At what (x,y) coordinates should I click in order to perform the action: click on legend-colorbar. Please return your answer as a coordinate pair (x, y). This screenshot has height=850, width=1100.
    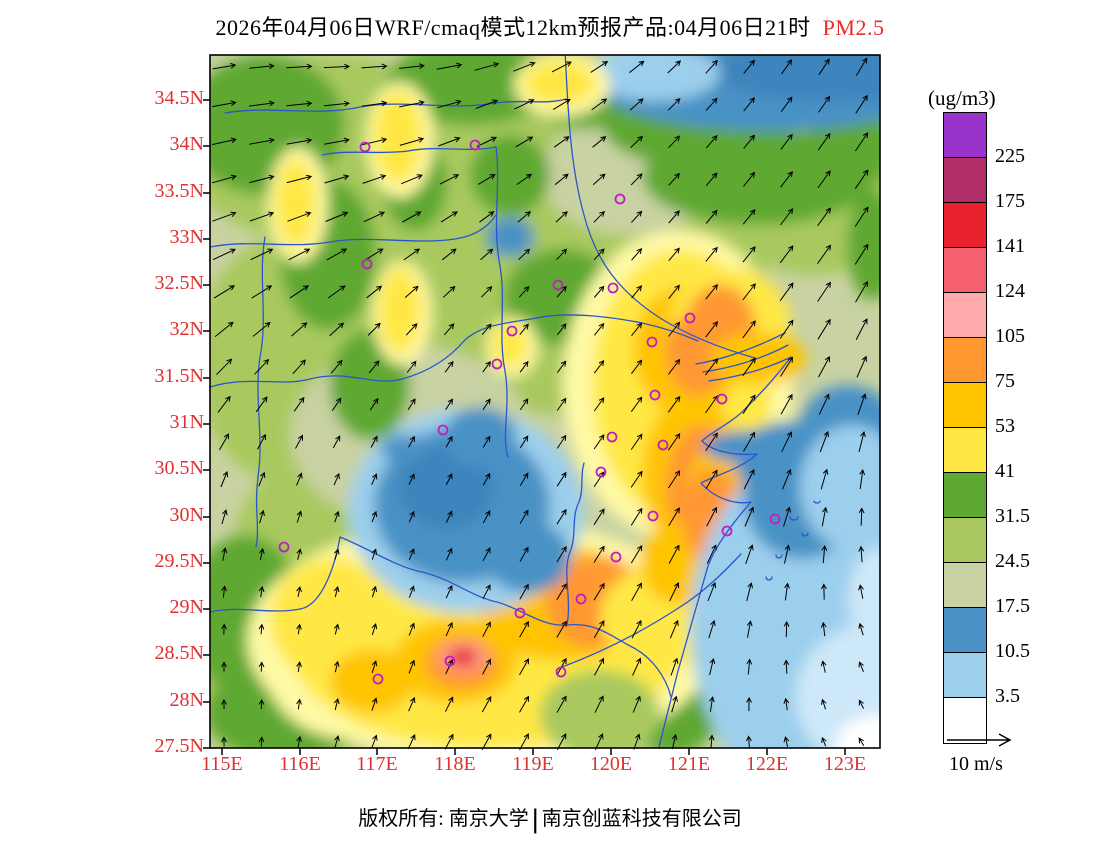
    Looking at the image, I should click on (965, 428).